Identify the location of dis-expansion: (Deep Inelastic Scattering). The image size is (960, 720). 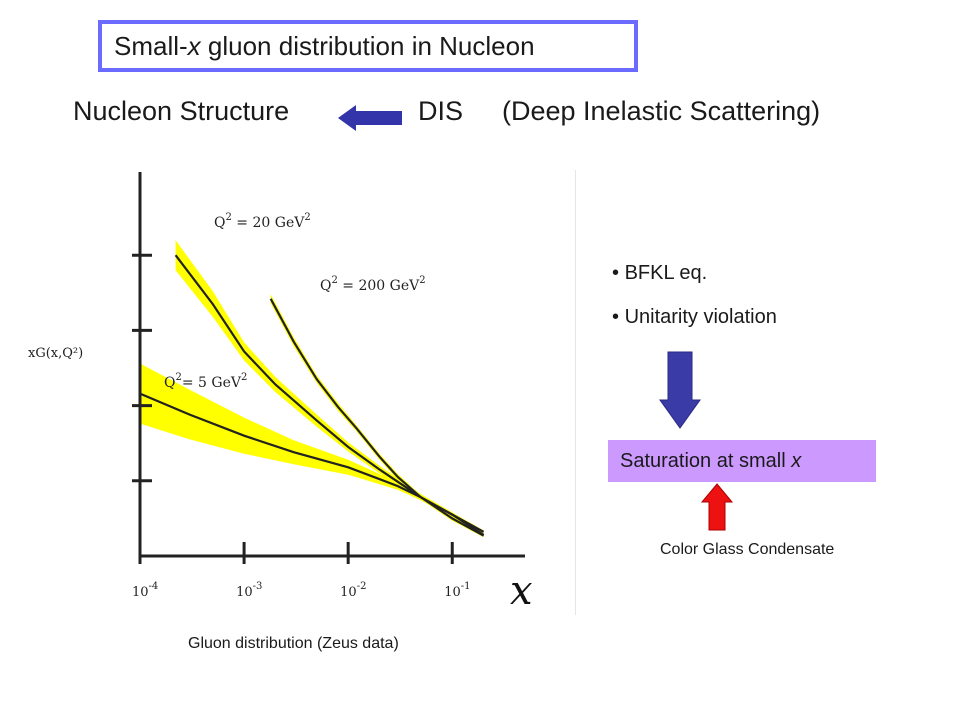
(661, 111).